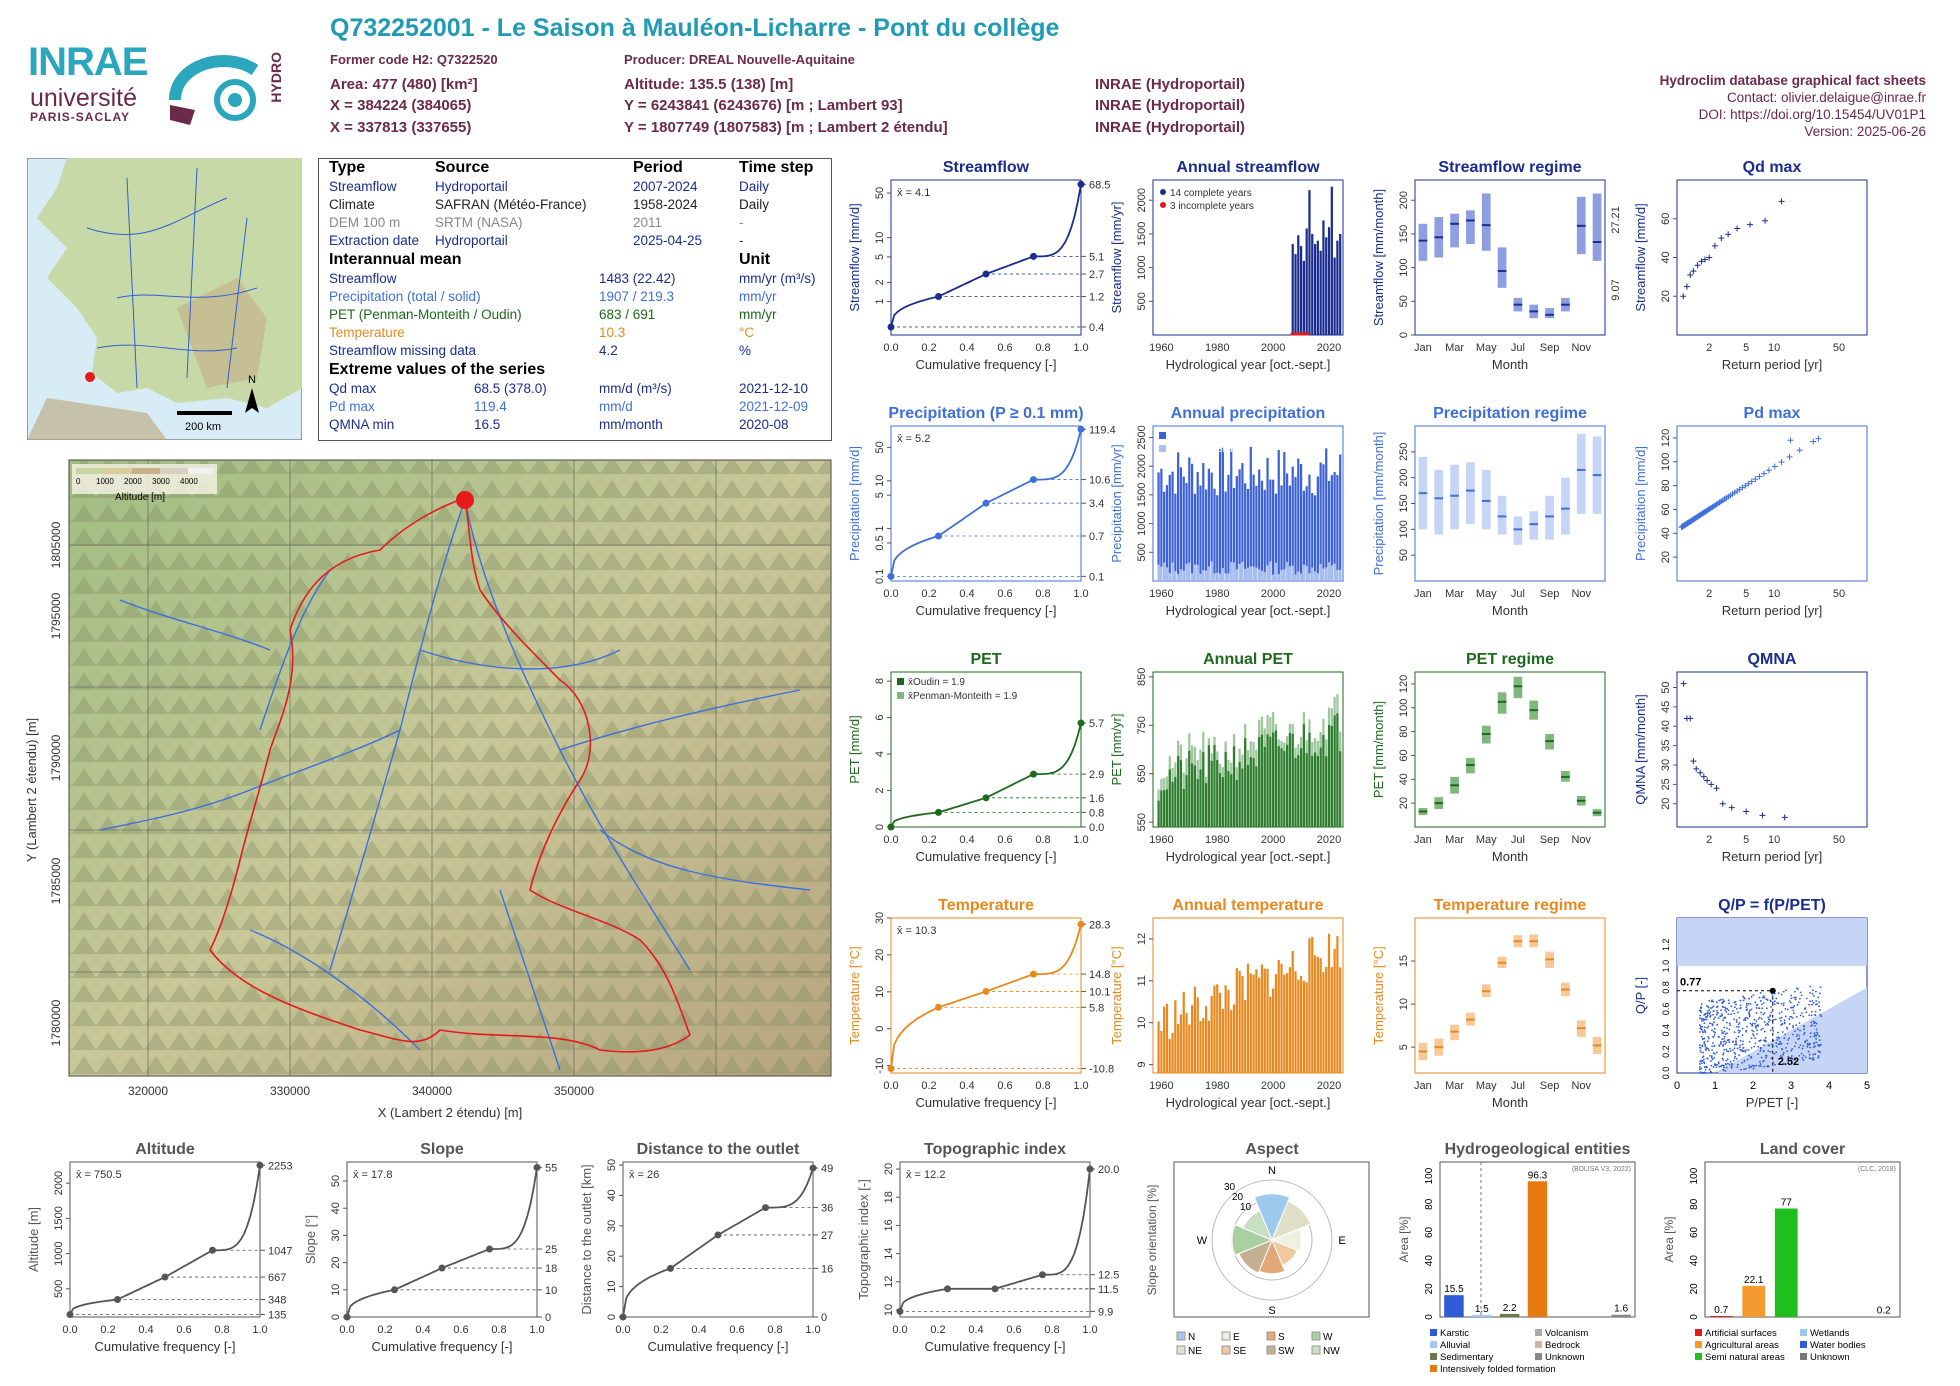  Describe the element at coordinates (1315, 289) in the screenshot. I see `annual_streamflow-bar` at that location.